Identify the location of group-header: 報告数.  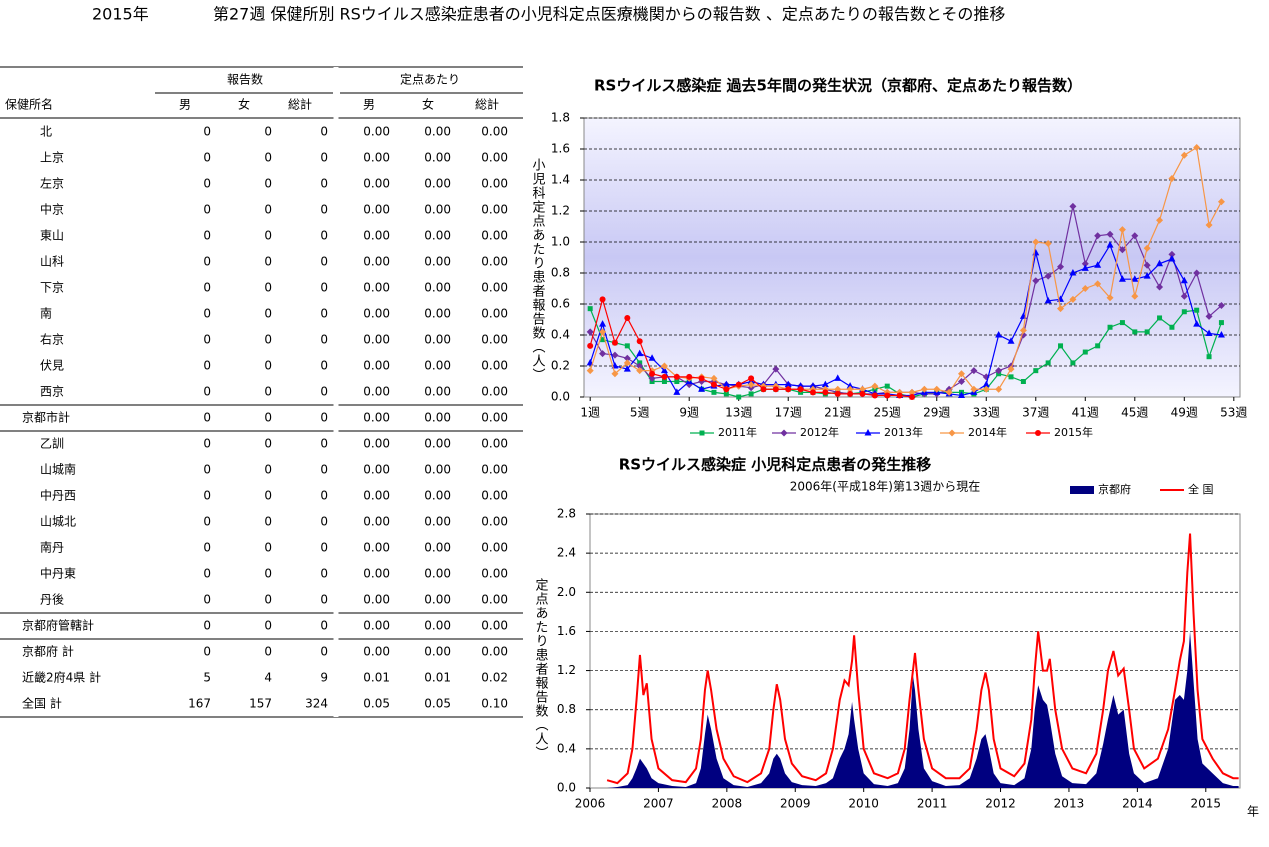
(245, 79).